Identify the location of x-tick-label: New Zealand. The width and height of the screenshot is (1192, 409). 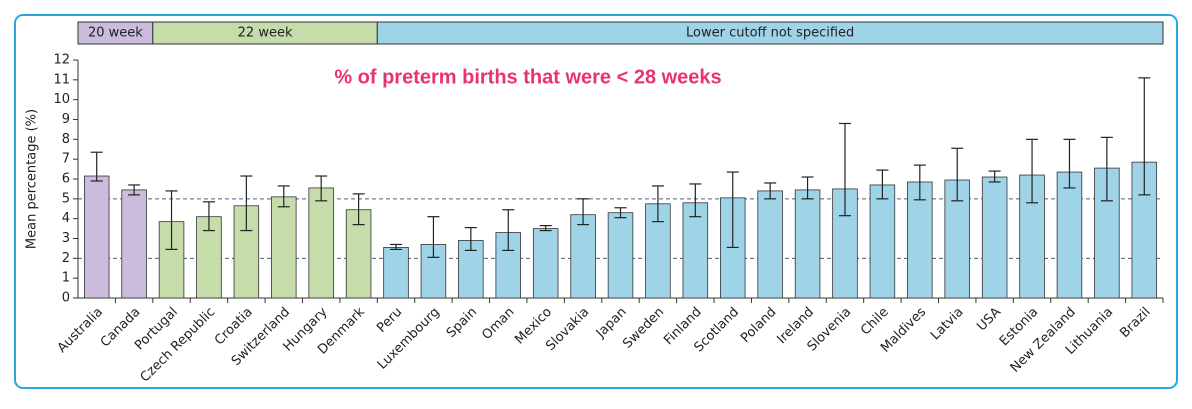
(1043, 340).